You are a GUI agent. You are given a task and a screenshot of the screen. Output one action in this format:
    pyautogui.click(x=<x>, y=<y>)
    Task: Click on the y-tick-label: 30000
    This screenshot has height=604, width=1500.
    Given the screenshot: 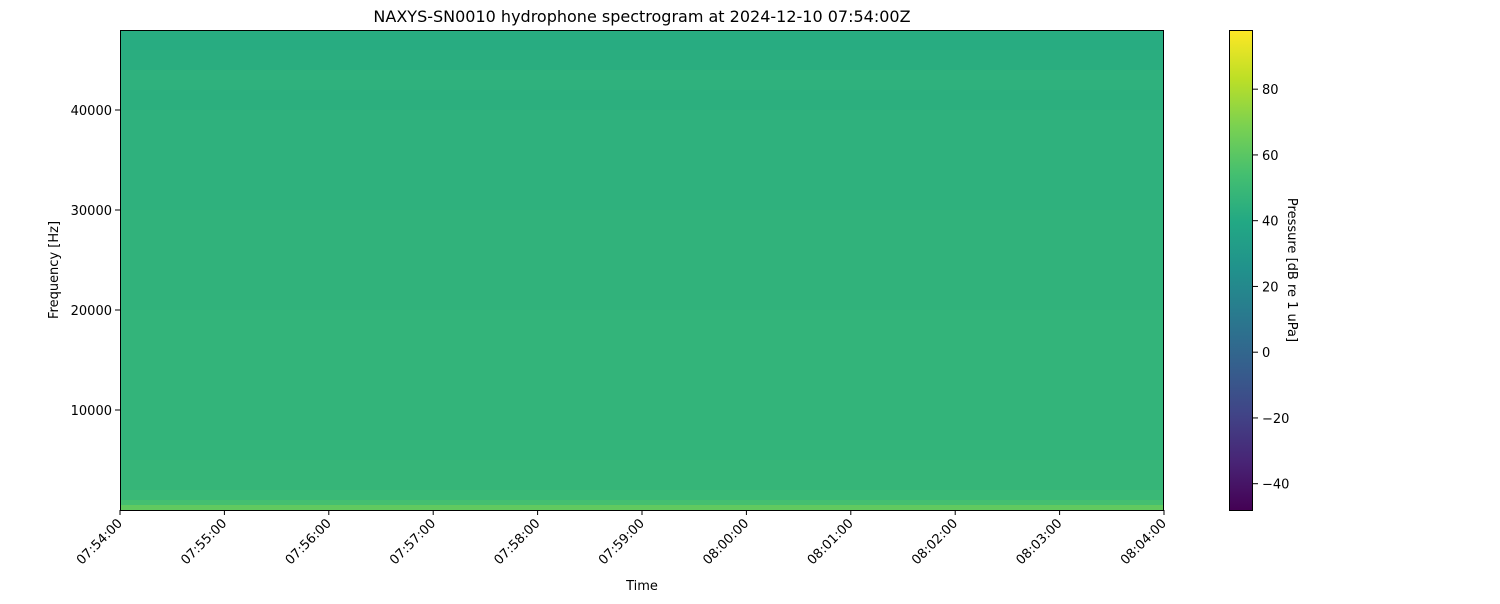 What is the action you would take?
    pyautogui.click(x=91, y=211)
    